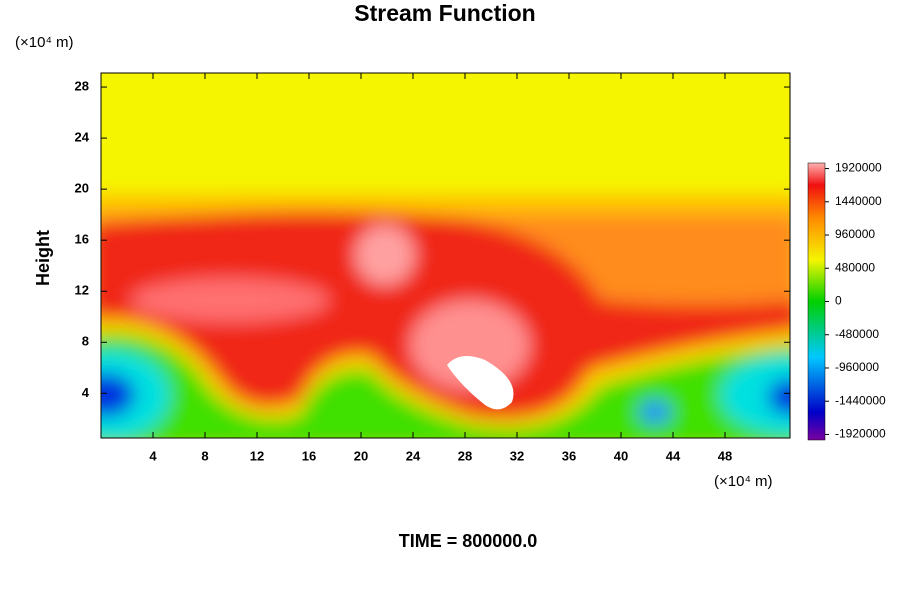 The image size is (900, 600). Describe the element at coordinates (82, 239) in the screenshot. I see `y-tick-label: 16` at that location.